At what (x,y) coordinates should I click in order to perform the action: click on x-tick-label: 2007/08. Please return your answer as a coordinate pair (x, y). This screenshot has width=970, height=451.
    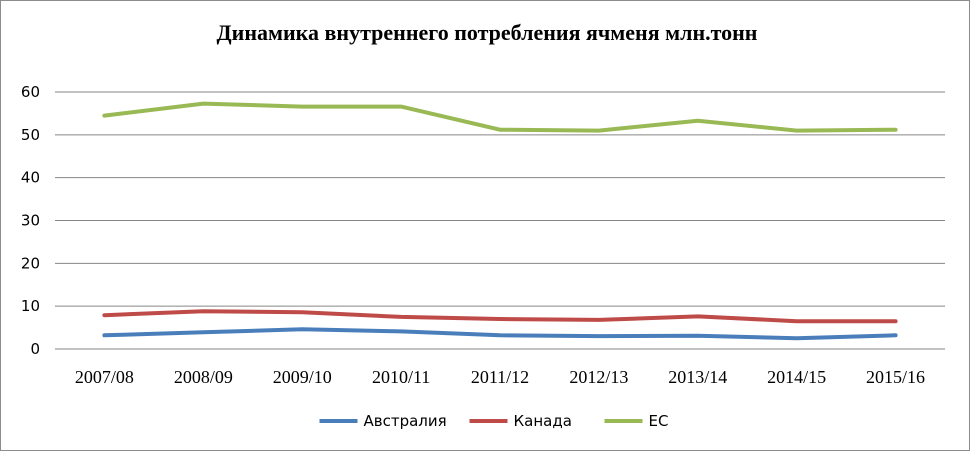
    Looking at the image, I should click on (104, 377).